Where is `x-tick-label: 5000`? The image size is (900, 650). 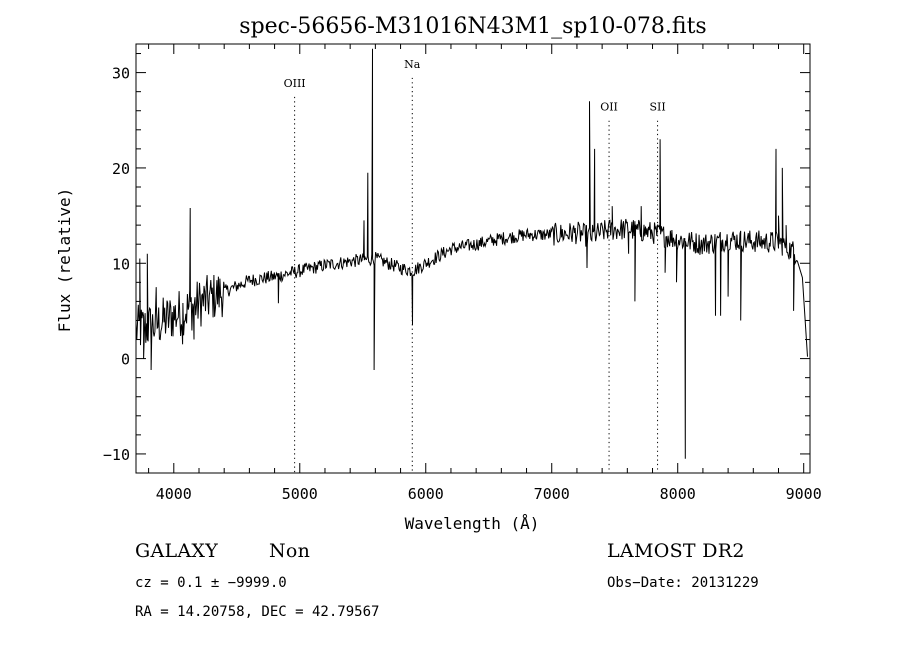
x-tick-label: 5000 is located at coordinates (300, 494).